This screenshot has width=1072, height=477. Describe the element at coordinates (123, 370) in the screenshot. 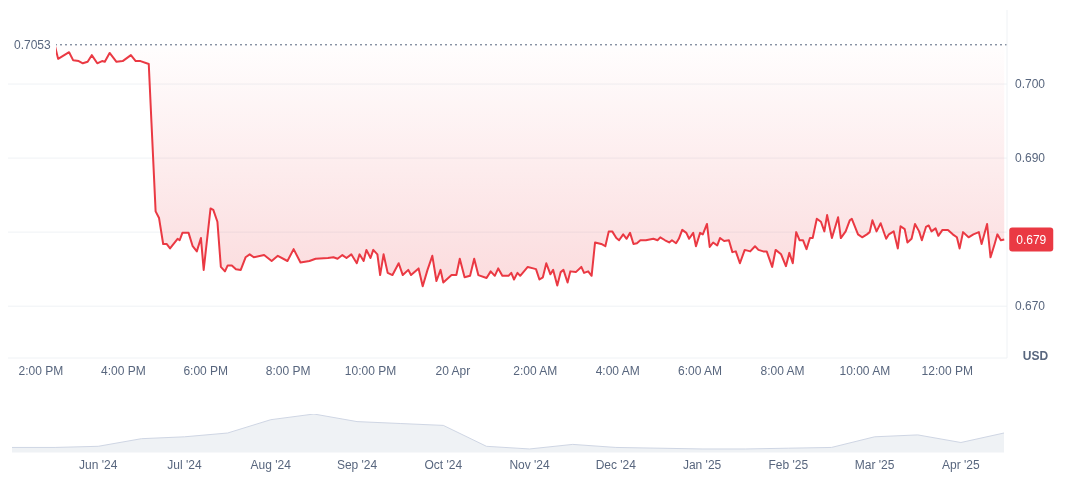

I see `x-tick-label: 4:00 PM` at that location.